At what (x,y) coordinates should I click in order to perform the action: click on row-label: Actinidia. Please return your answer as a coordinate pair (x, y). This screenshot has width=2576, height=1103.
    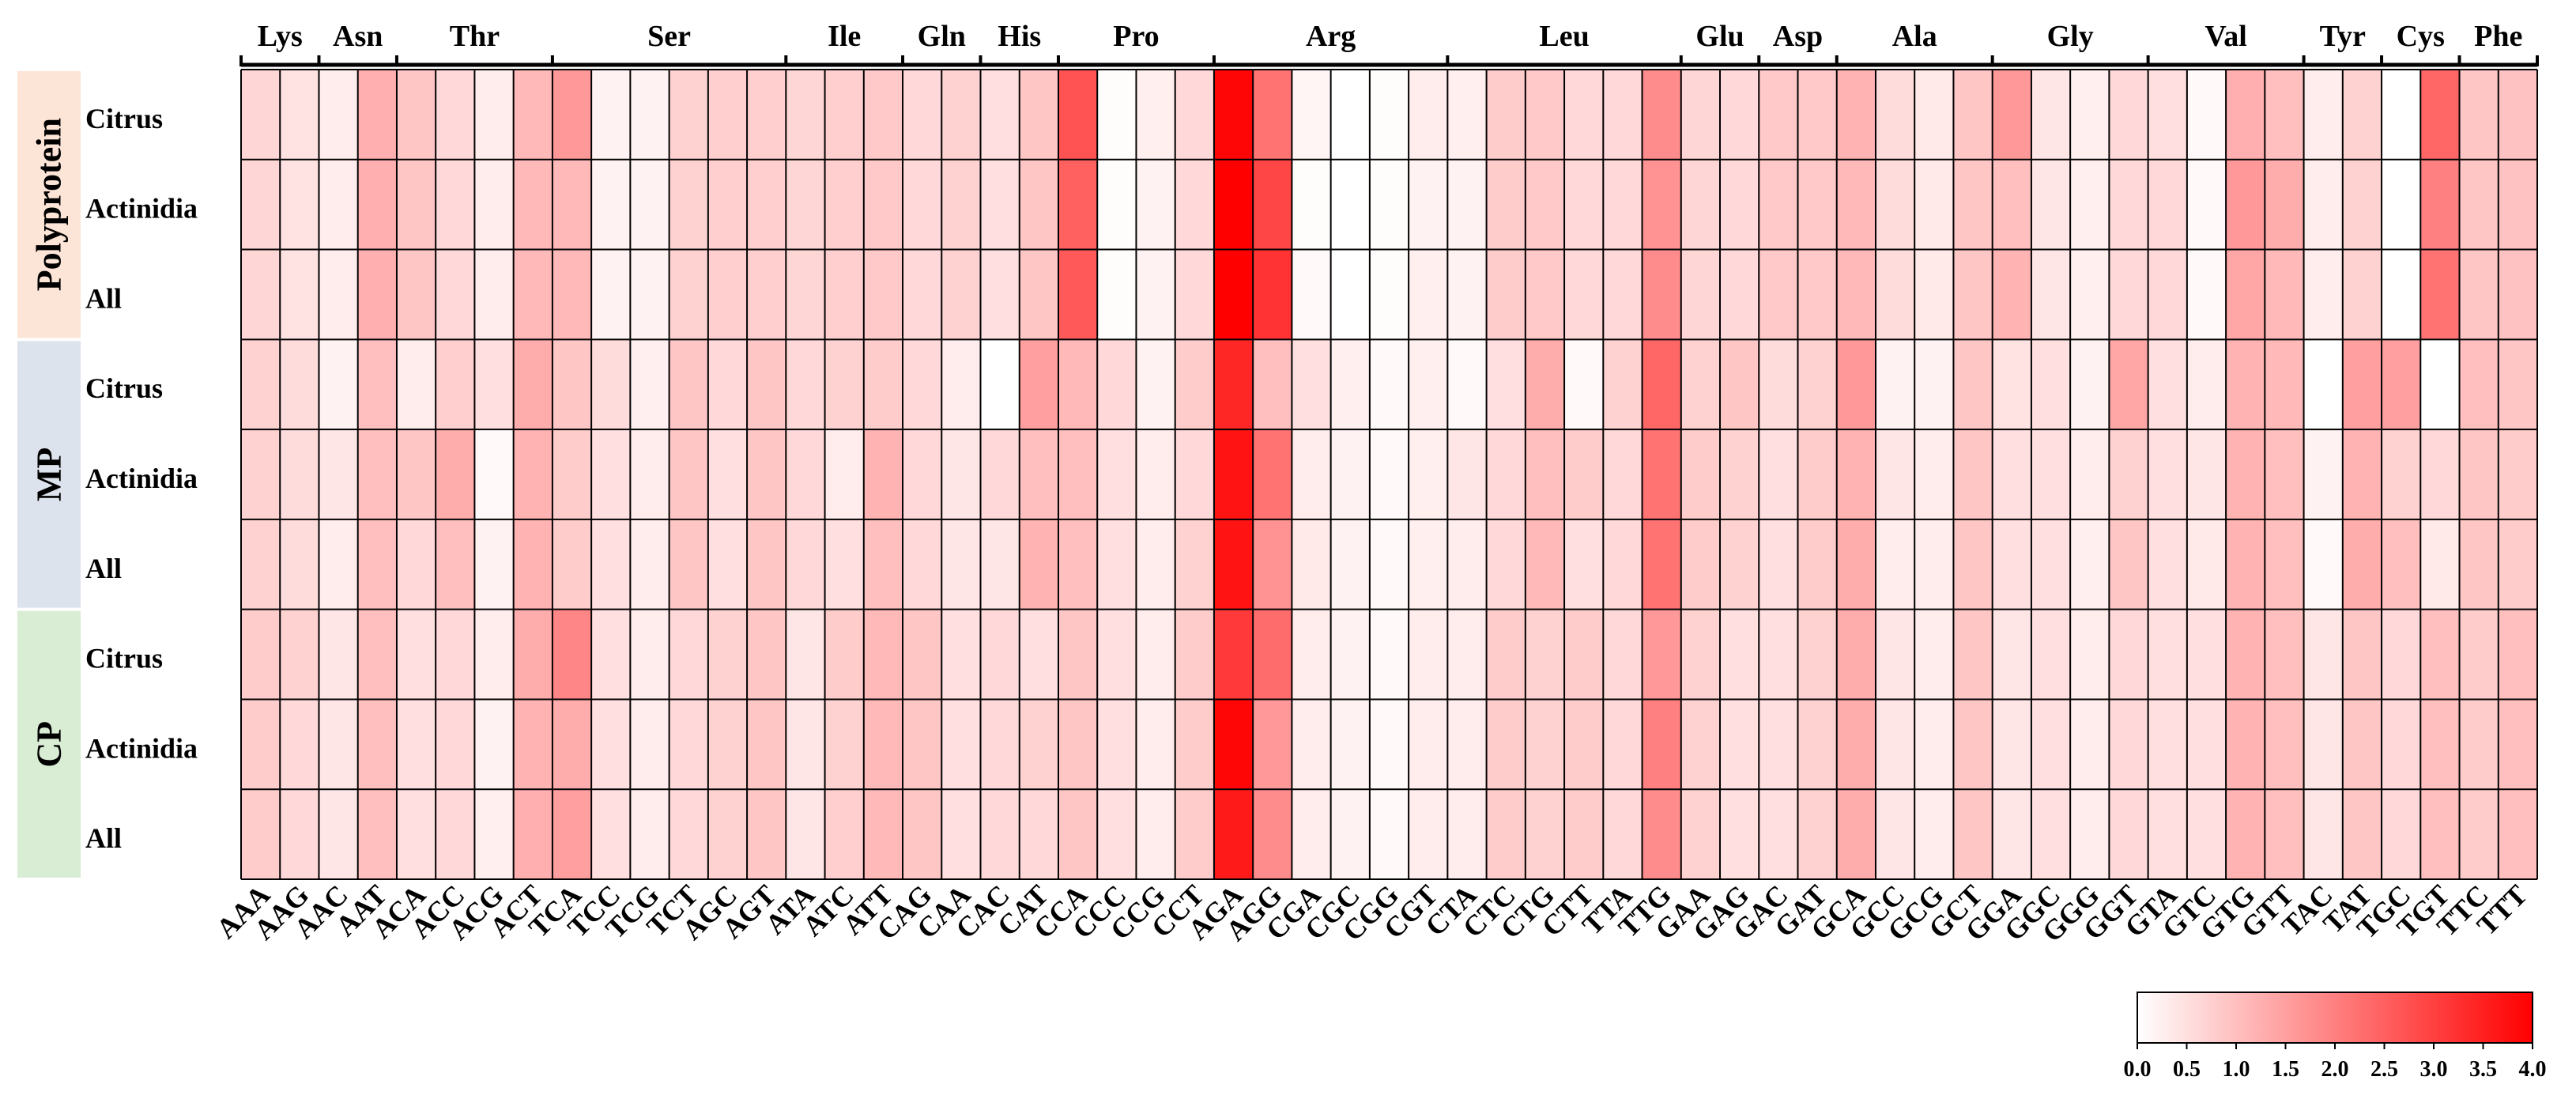
    Looking at the image, I should click on (141, 479).